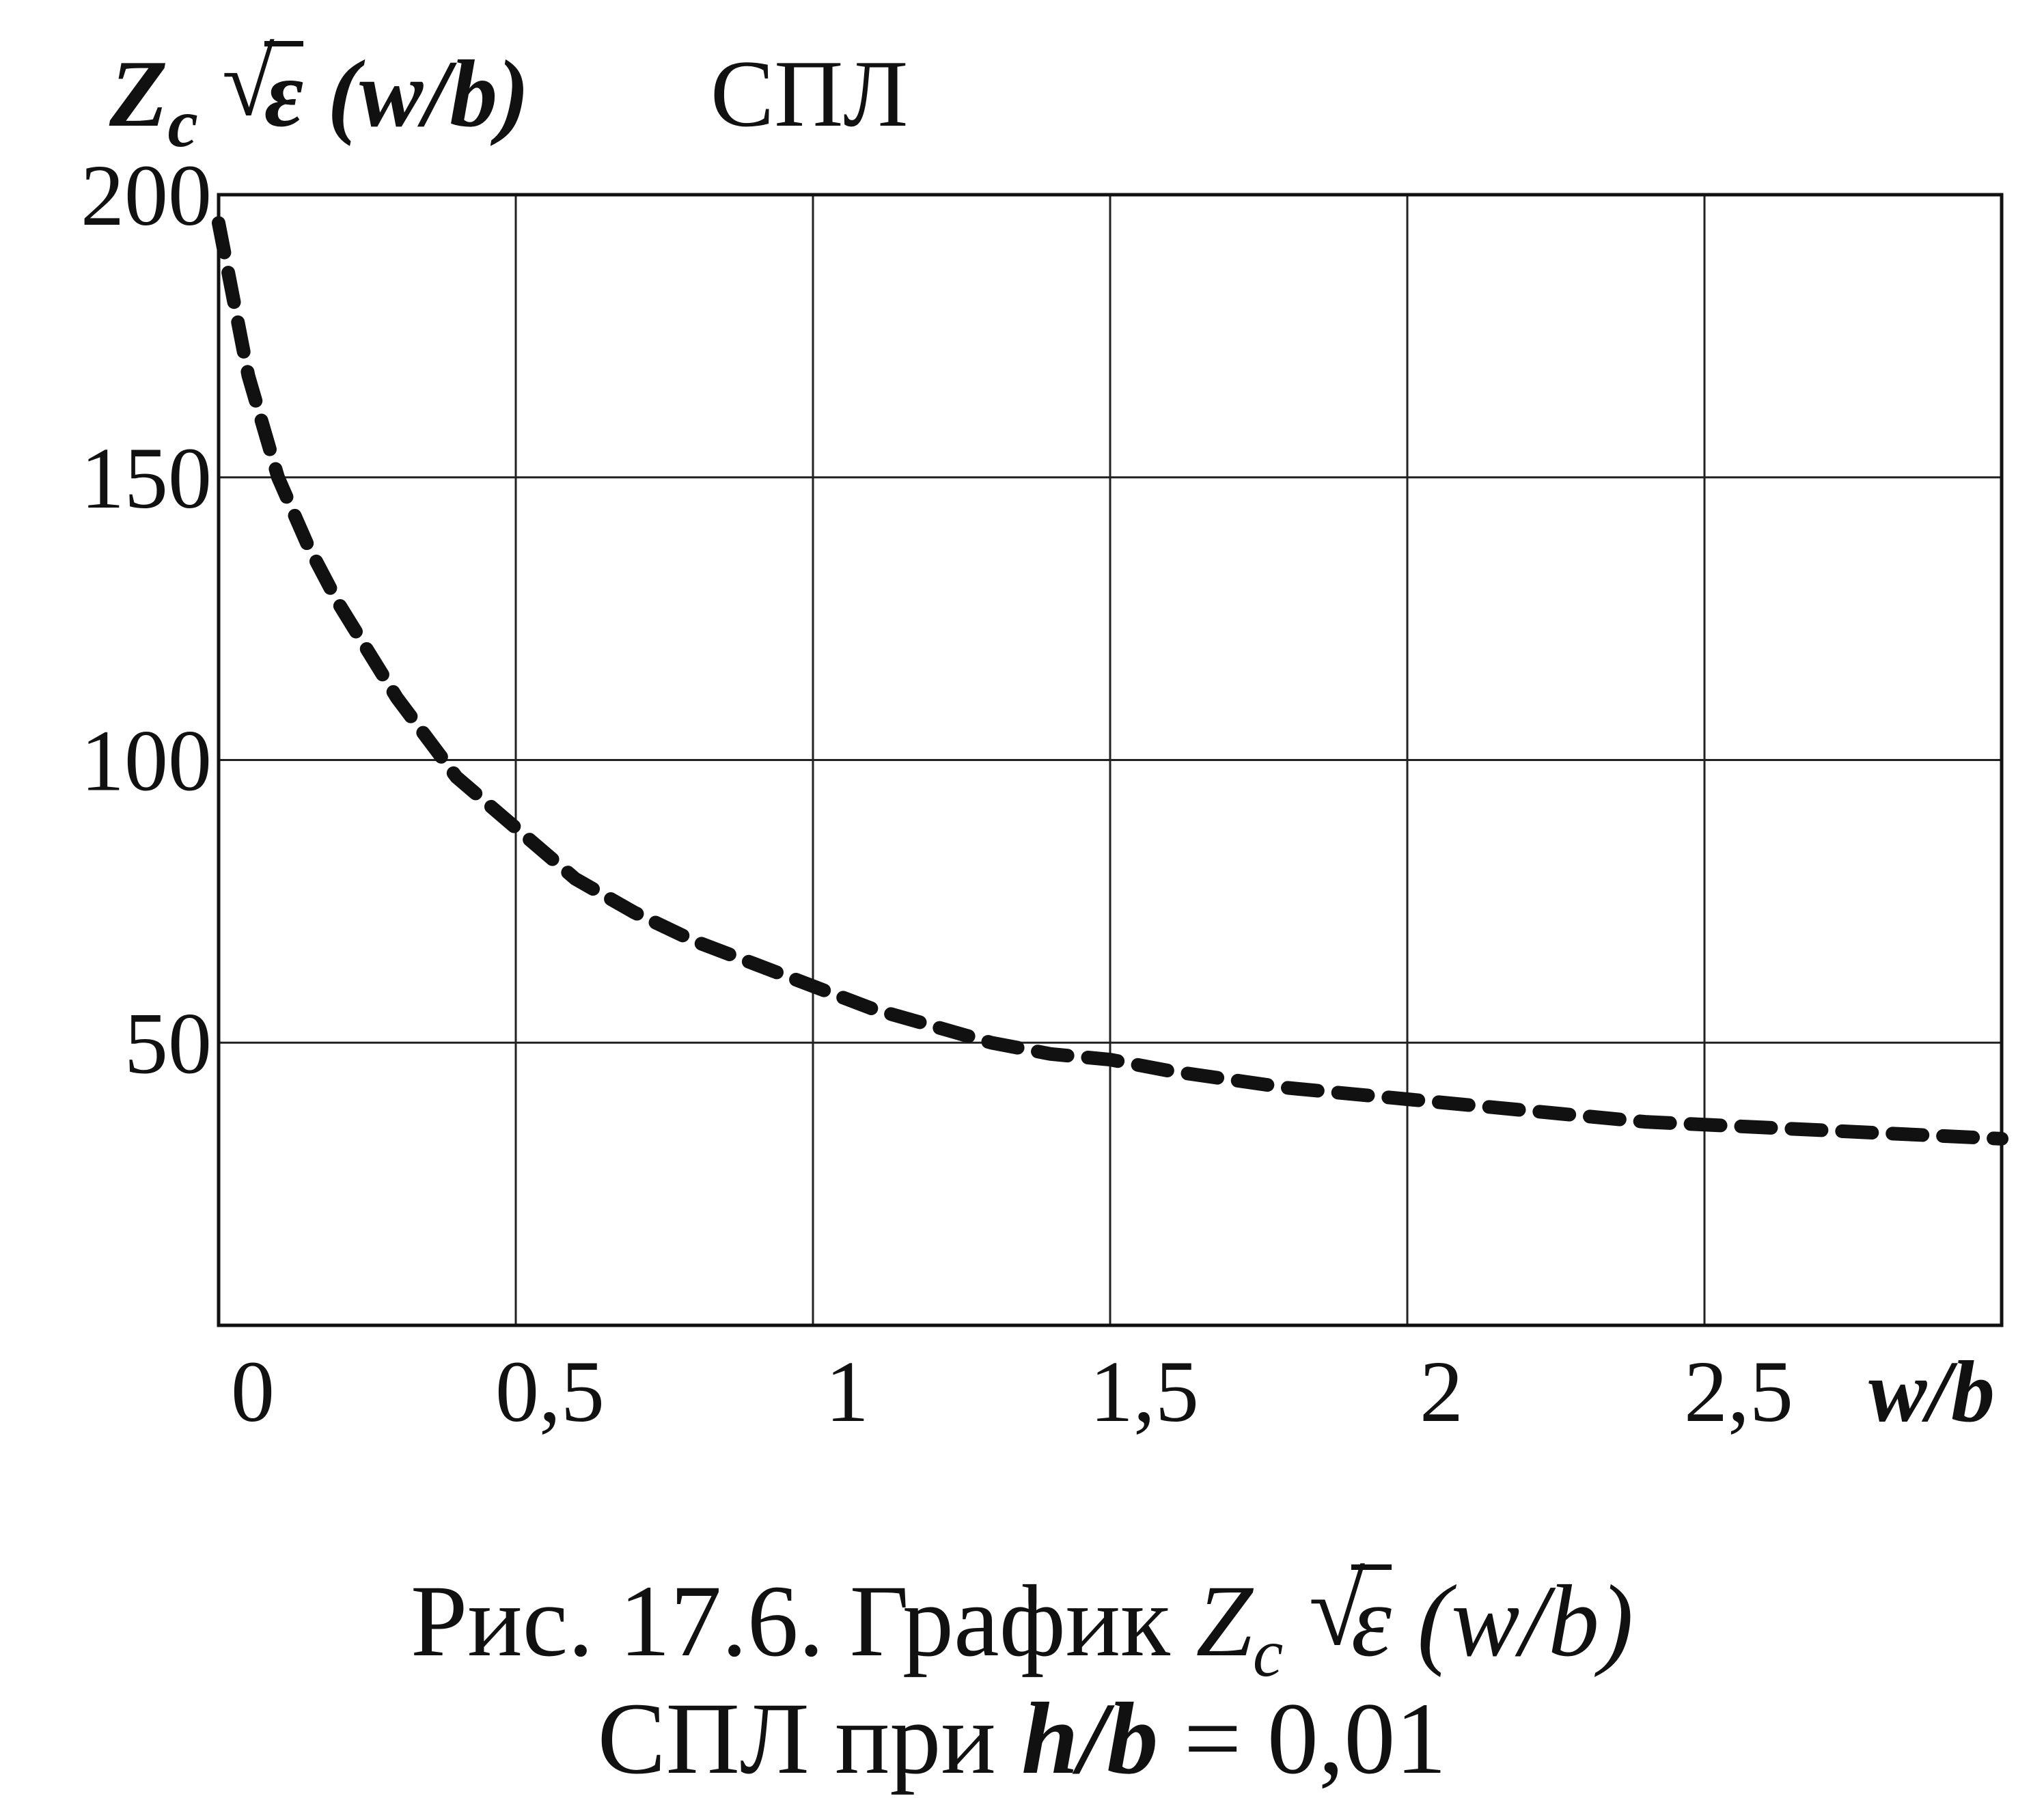  Describe the element at coordinates (1512, 1621) in the screenshot. I see `caption-arg: (w/b)` at that location.